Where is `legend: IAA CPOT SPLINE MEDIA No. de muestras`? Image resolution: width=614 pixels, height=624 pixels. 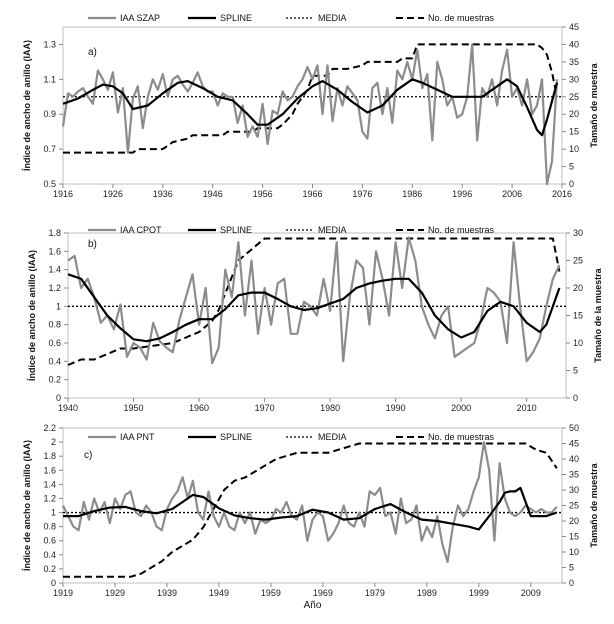
legend: IAA CPOT SPLINE MEDIA No. de muestras is located at coordinates (291, 230).